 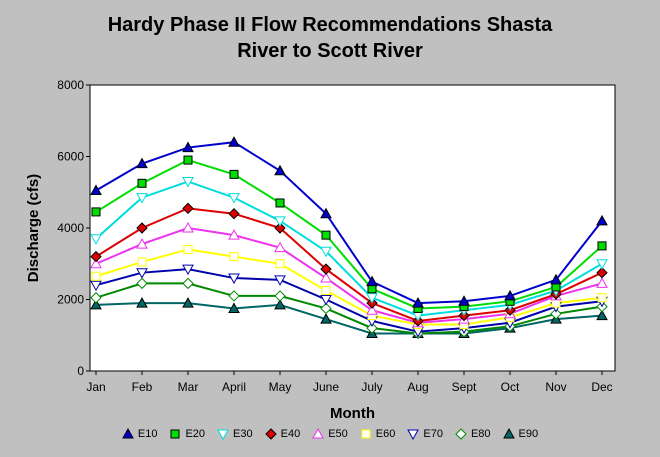 I want to click on series-line-e60, so click(x=349, y=287).